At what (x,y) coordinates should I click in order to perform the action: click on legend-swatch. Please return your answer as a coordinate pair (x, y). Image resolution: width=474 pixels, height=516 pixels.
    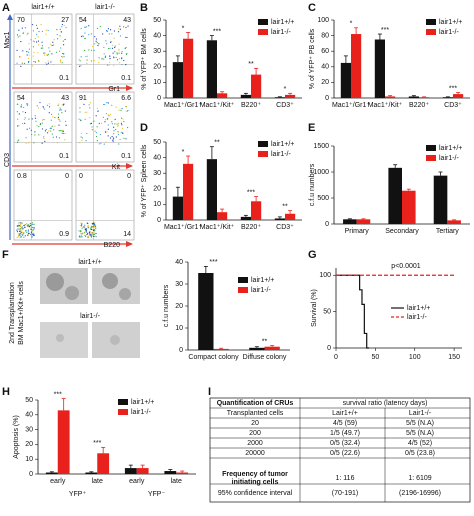
    Looking at the image, I should click on (123, 412).